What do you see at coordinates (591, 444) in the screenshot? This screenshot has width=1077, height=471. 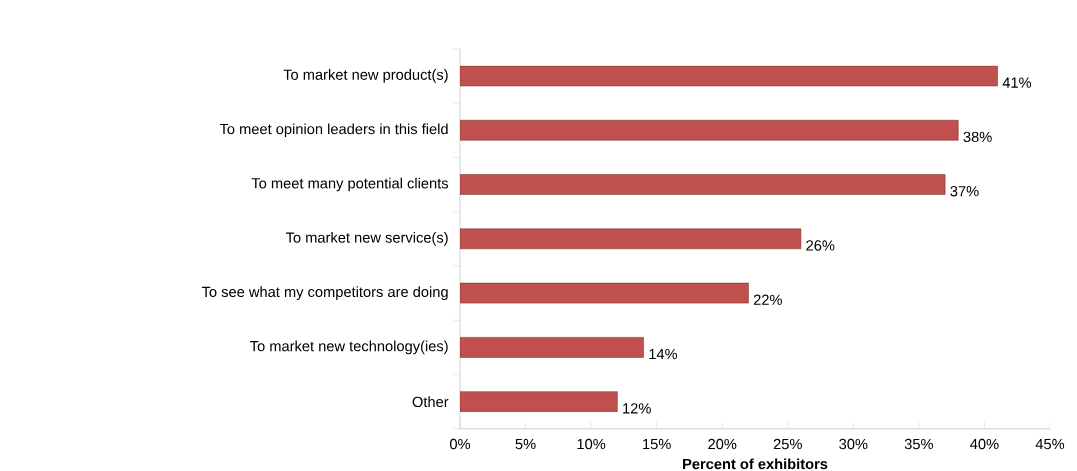 I see `x-tick-label: 10%` at bounding box center [591, 444].